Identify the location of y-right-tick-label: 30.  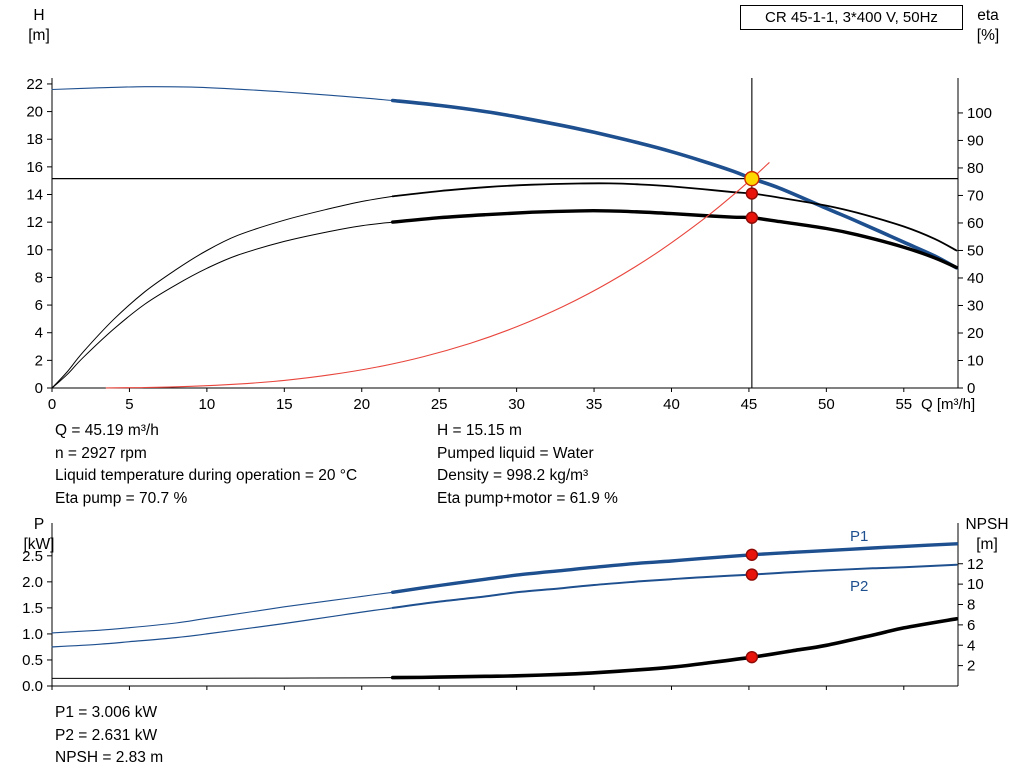
(975, 305).